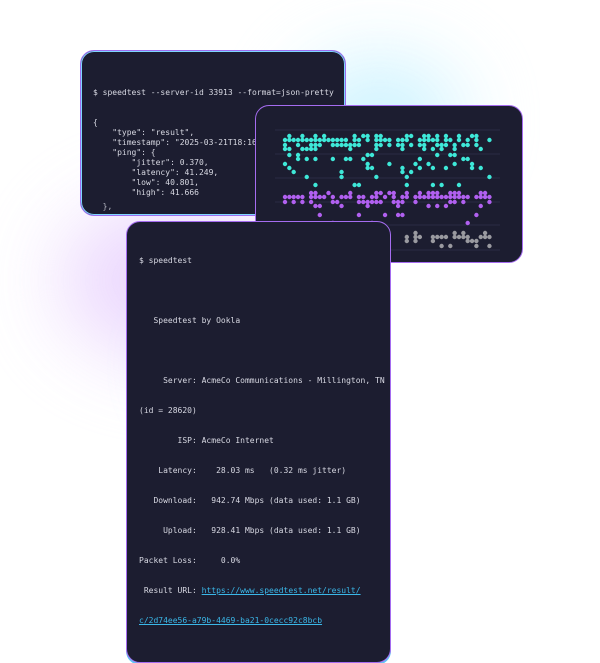  I want to click on json-line: "high": 41.666, so click(146, 192).